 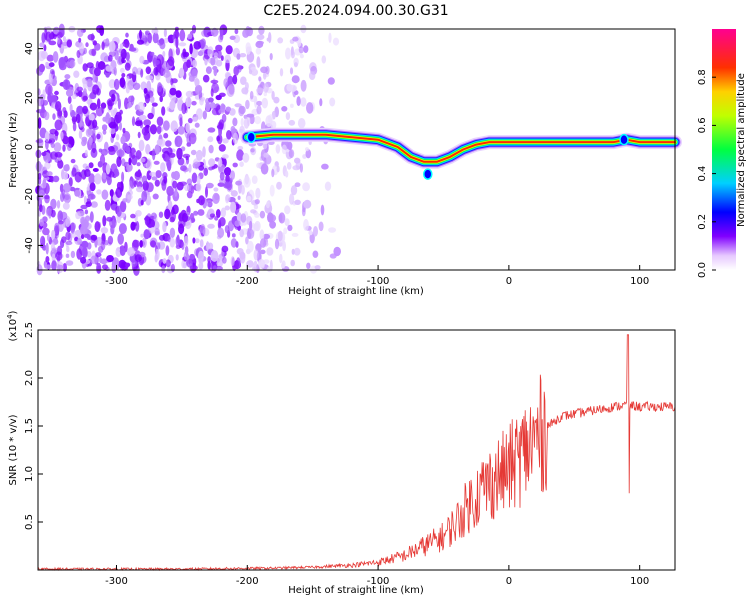 I want to click on spectrogram-x-ticks: -300 -200 -100 0 100, so click(x=377, y=276).